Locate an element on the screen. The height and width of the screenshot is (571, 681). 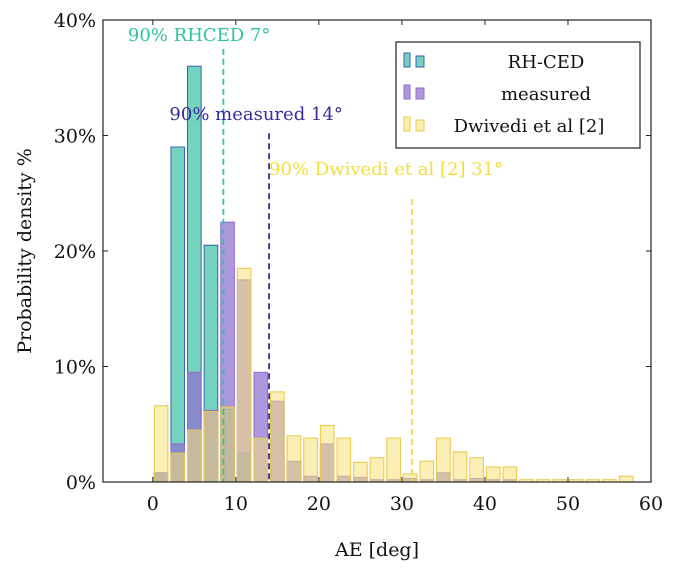
x-tick-label-4: 40 is located at coordinates (485, 504).